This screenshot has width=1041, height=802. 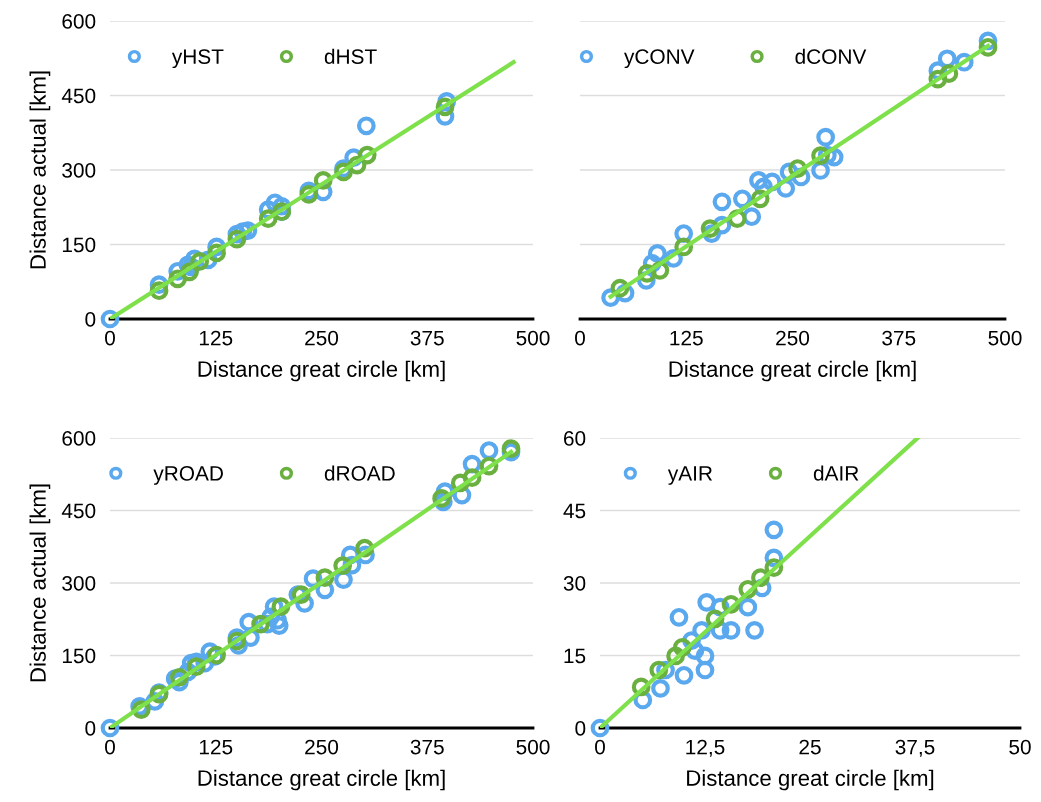 I want to click on y-tick-label: 45, so click(x=574, y=511).